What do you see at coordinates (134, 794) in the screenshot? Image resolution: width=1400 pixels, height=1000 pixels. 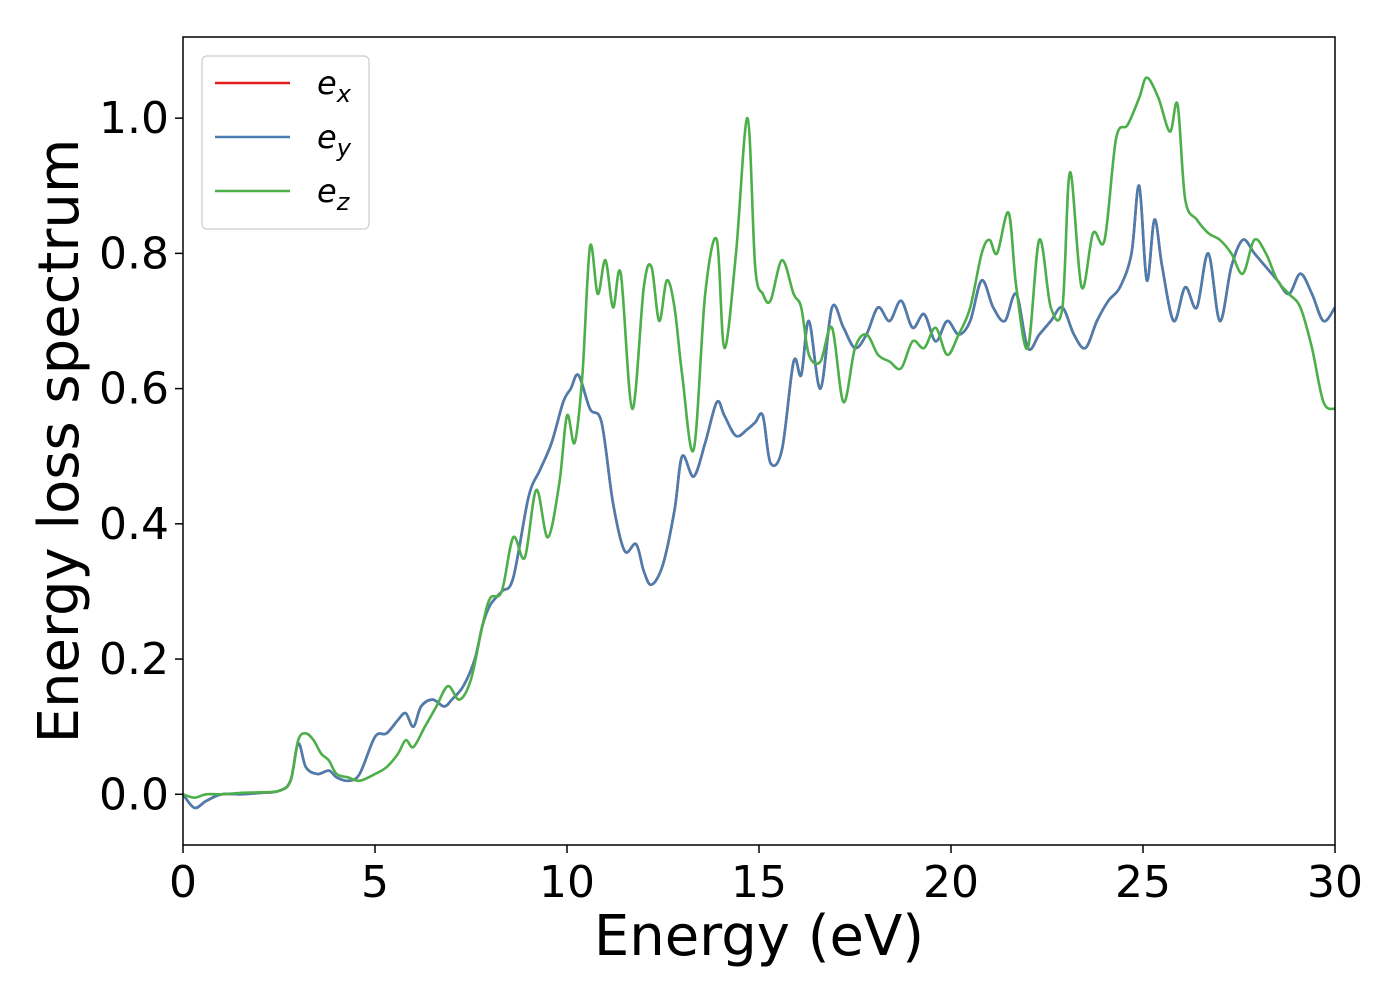 I see `y-tick-label: 0.0` at bounding box center [134, 794].